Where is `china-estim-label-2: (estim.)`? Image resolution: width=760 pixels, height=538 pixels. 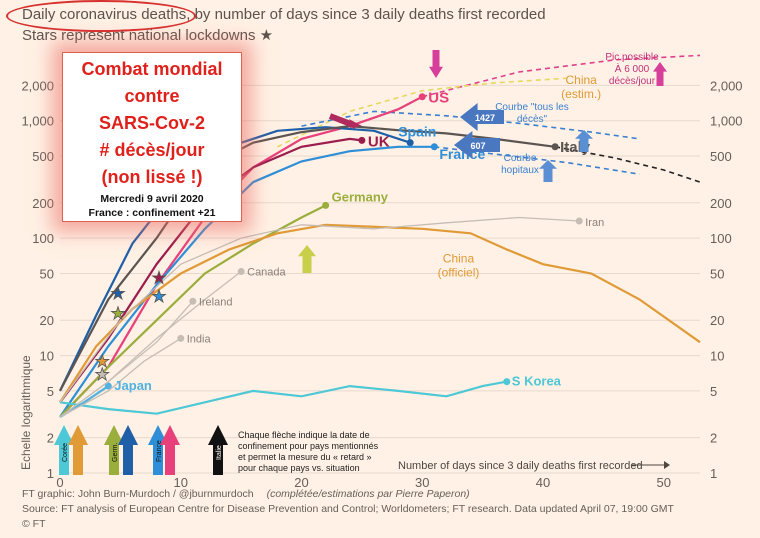
china-estim-label-2: (estim.) is located at coordinates (581, 94).